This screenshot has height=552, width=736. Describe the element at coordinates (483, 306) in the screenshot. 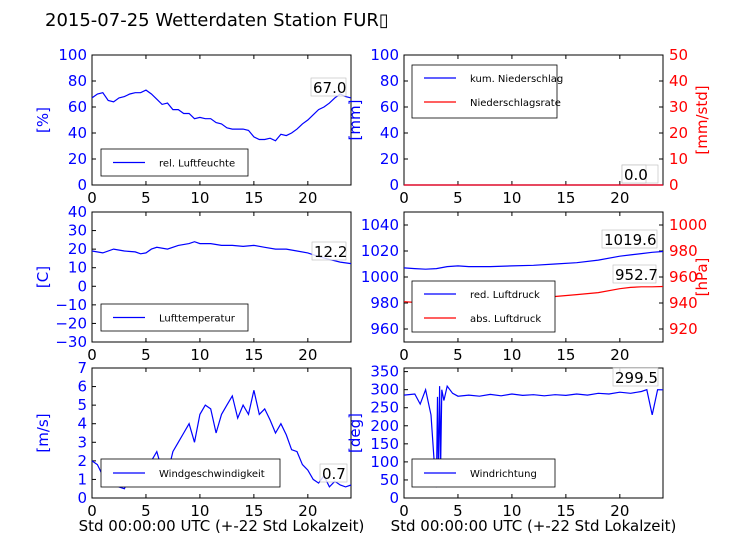

I see `pressure-legend-box` at that location.